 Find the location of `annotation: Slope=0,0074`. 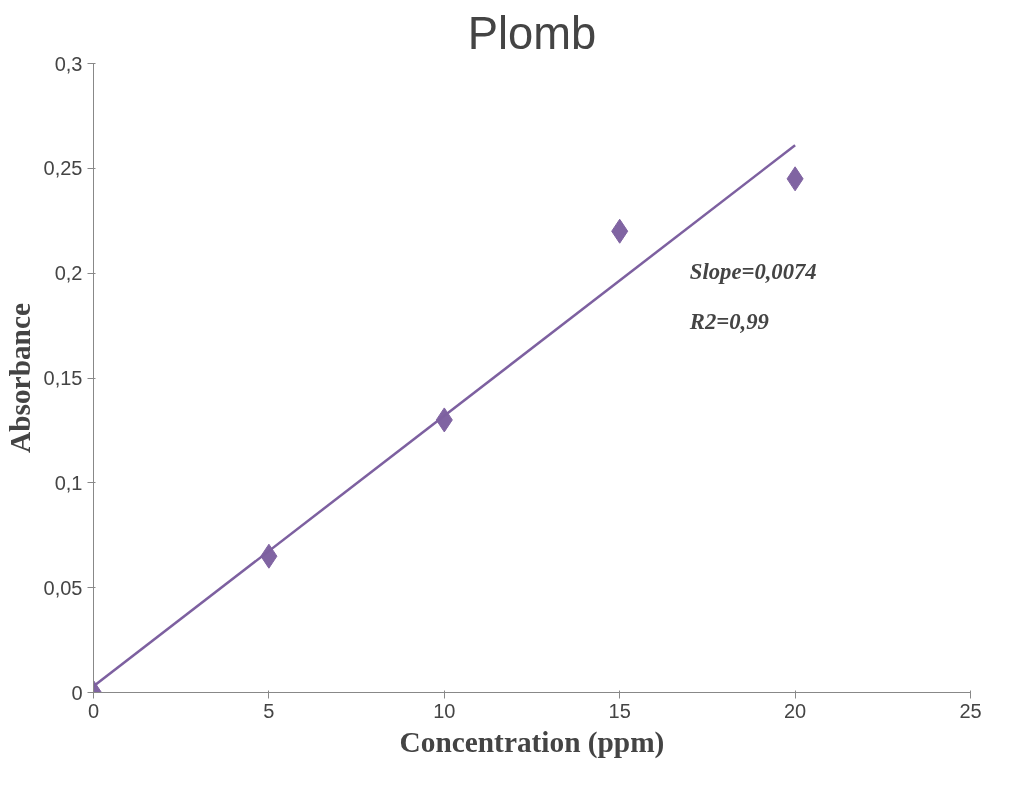

annotation: Slope=0,0074 is located at coordinates (753, 271).